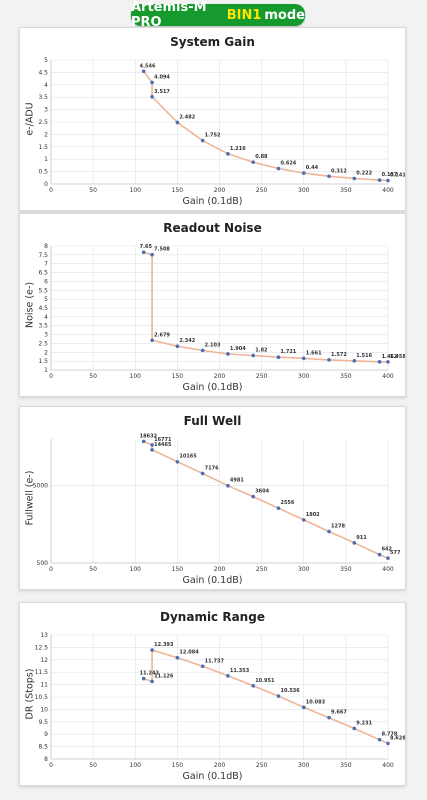 Image resolution: width=427 pixels, height=800 pixels. Describe the element at coordinates (43, 722) in the screenshot. I see `y-tick-label: 9.5` at that location.